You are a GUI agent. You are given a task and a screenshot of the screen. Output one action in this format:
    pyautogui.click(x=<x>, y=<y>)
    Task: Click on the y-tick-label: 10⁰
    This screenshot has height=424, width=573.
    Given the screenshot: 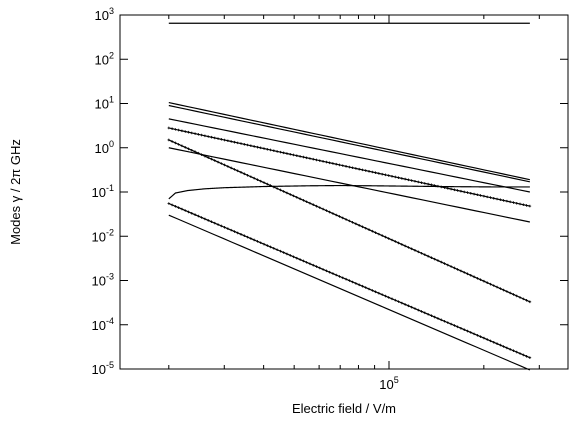 What is the action you would take?
    pyautogui.click(x=104, y=147)
    